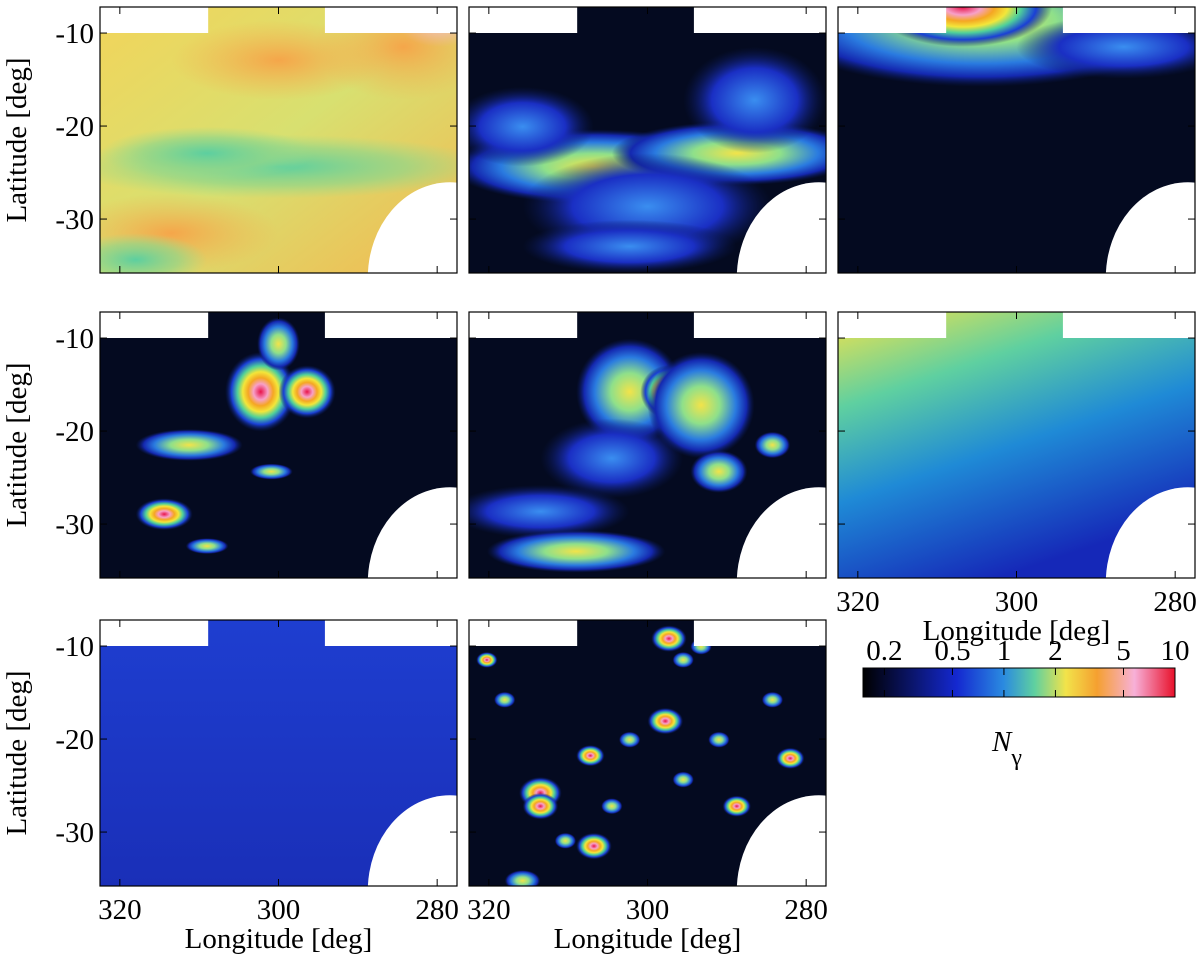 This screenshot has width=1200, height=962. What do you see at coordinates (1004, 651) in the screenshot?
I see `colorbar-tick-label: 1` at bounding box center [1004, 651].